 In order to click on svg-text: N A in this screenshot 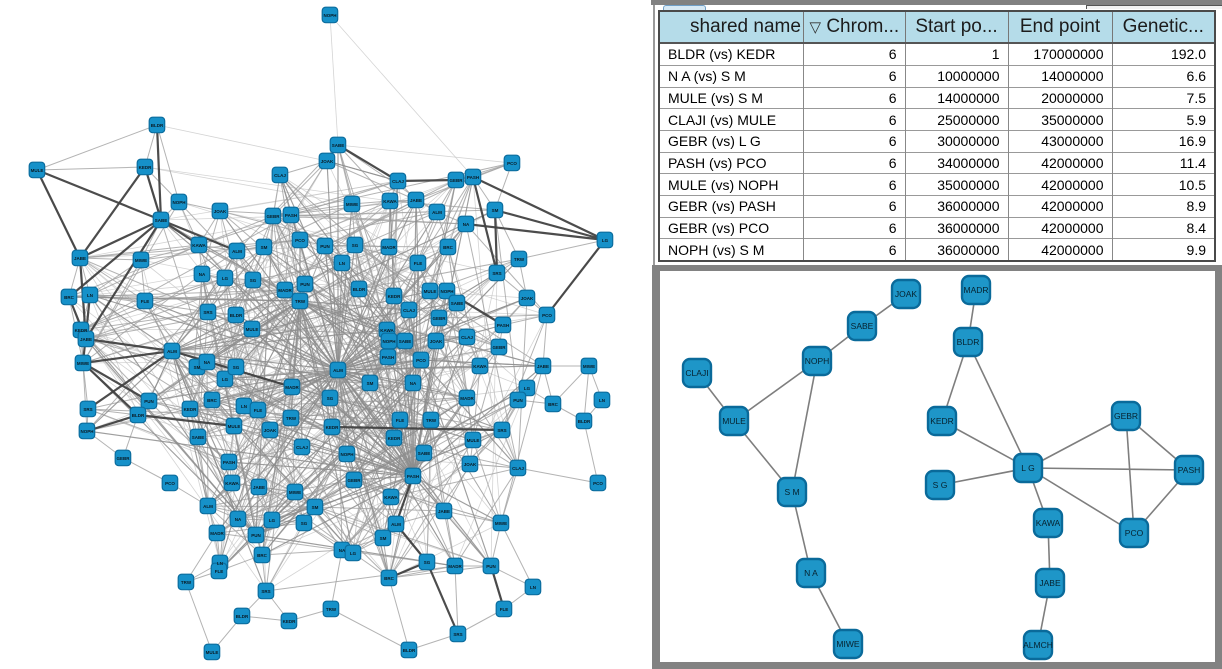, I will do `click(811, 573)`.